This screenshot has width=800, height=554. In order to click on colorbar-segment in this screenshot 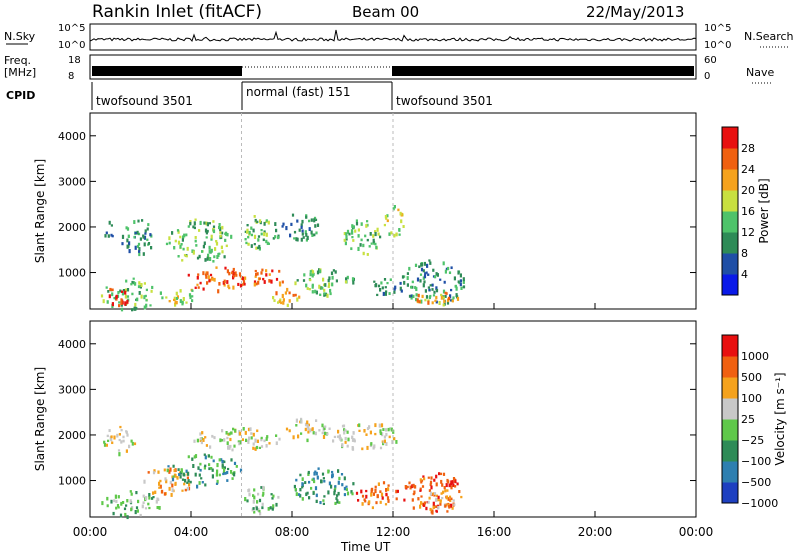, I will do `click(730, 180)`.